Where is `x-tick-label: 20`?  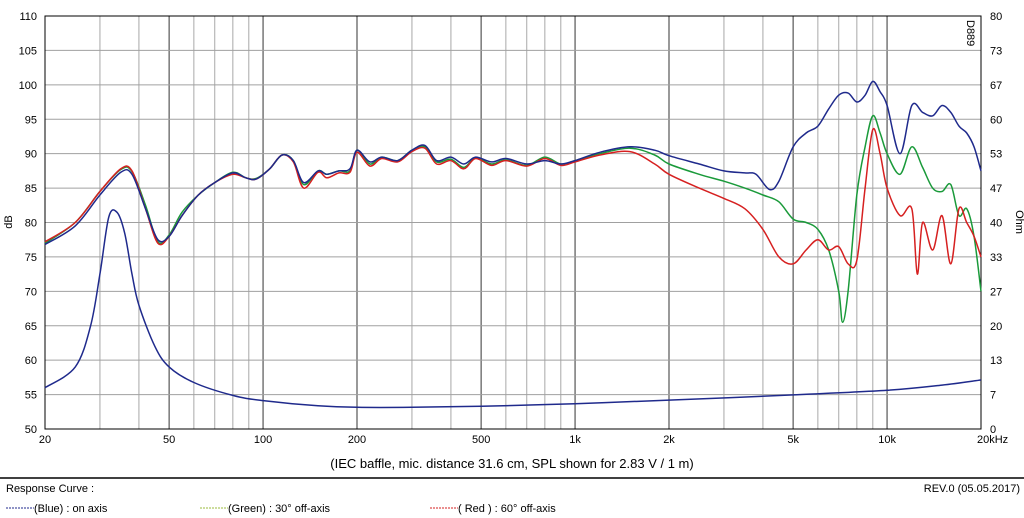
x-tick-label: 20 is located at coordinates (45, 440).